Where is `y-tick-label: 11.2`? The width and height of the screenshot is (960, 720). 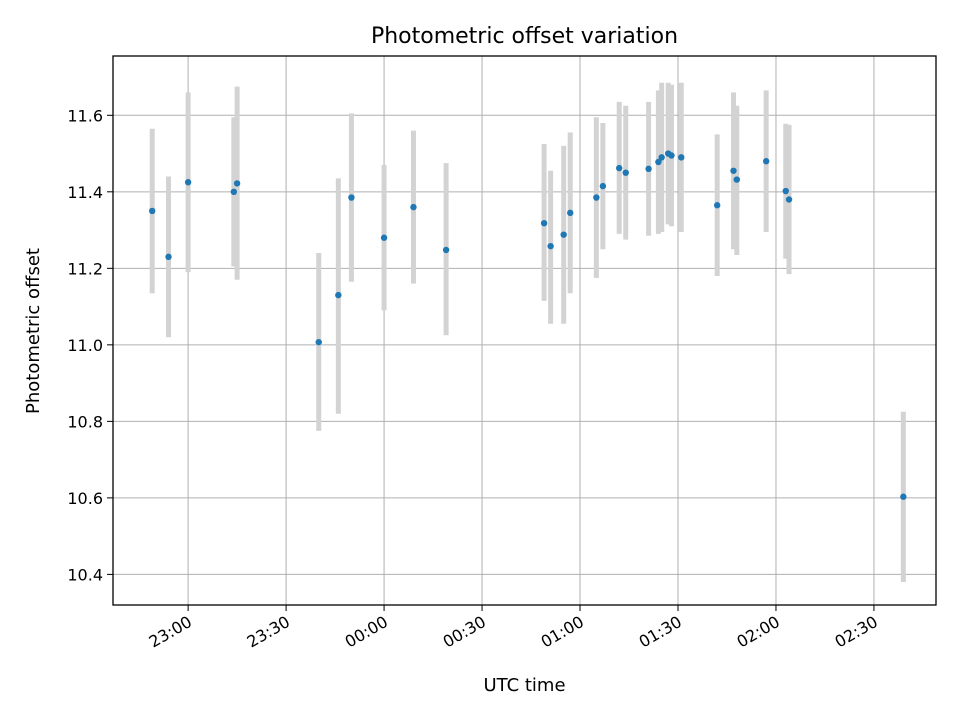
y-tick-label: 11.2 is located at coordinates (85, 268).